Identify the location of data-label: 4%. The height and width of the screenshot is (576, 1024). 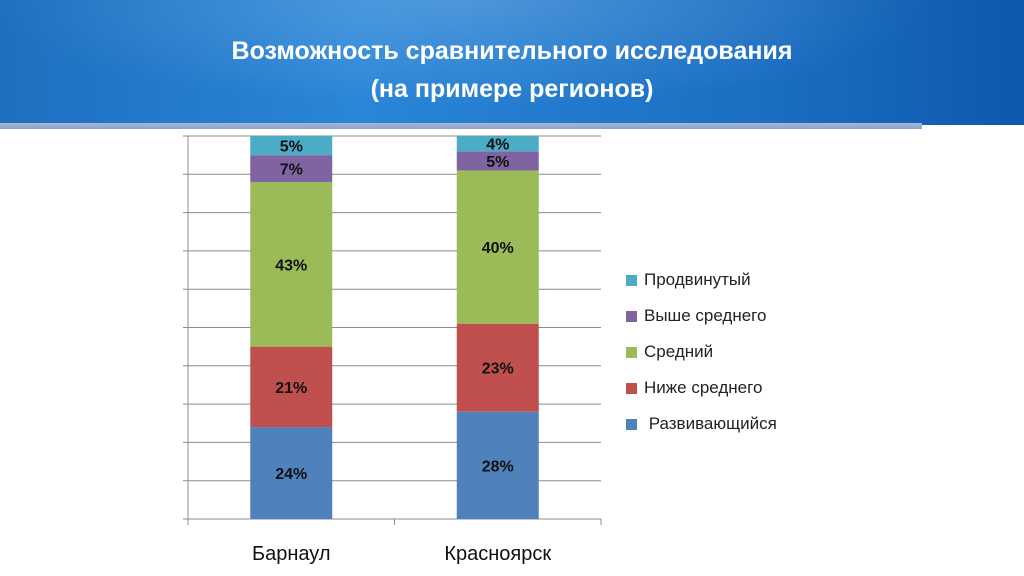
(497, 145).